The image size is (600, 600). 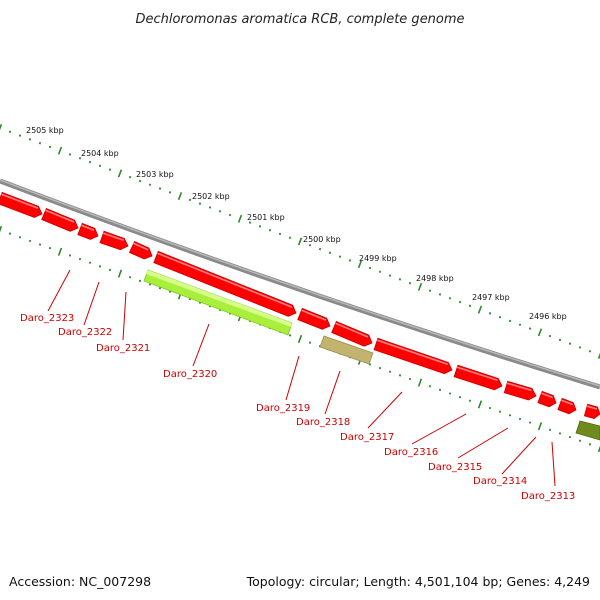 I want to click on gene-label-daro-2318: Daro_2318, so click(x=323, y=422).